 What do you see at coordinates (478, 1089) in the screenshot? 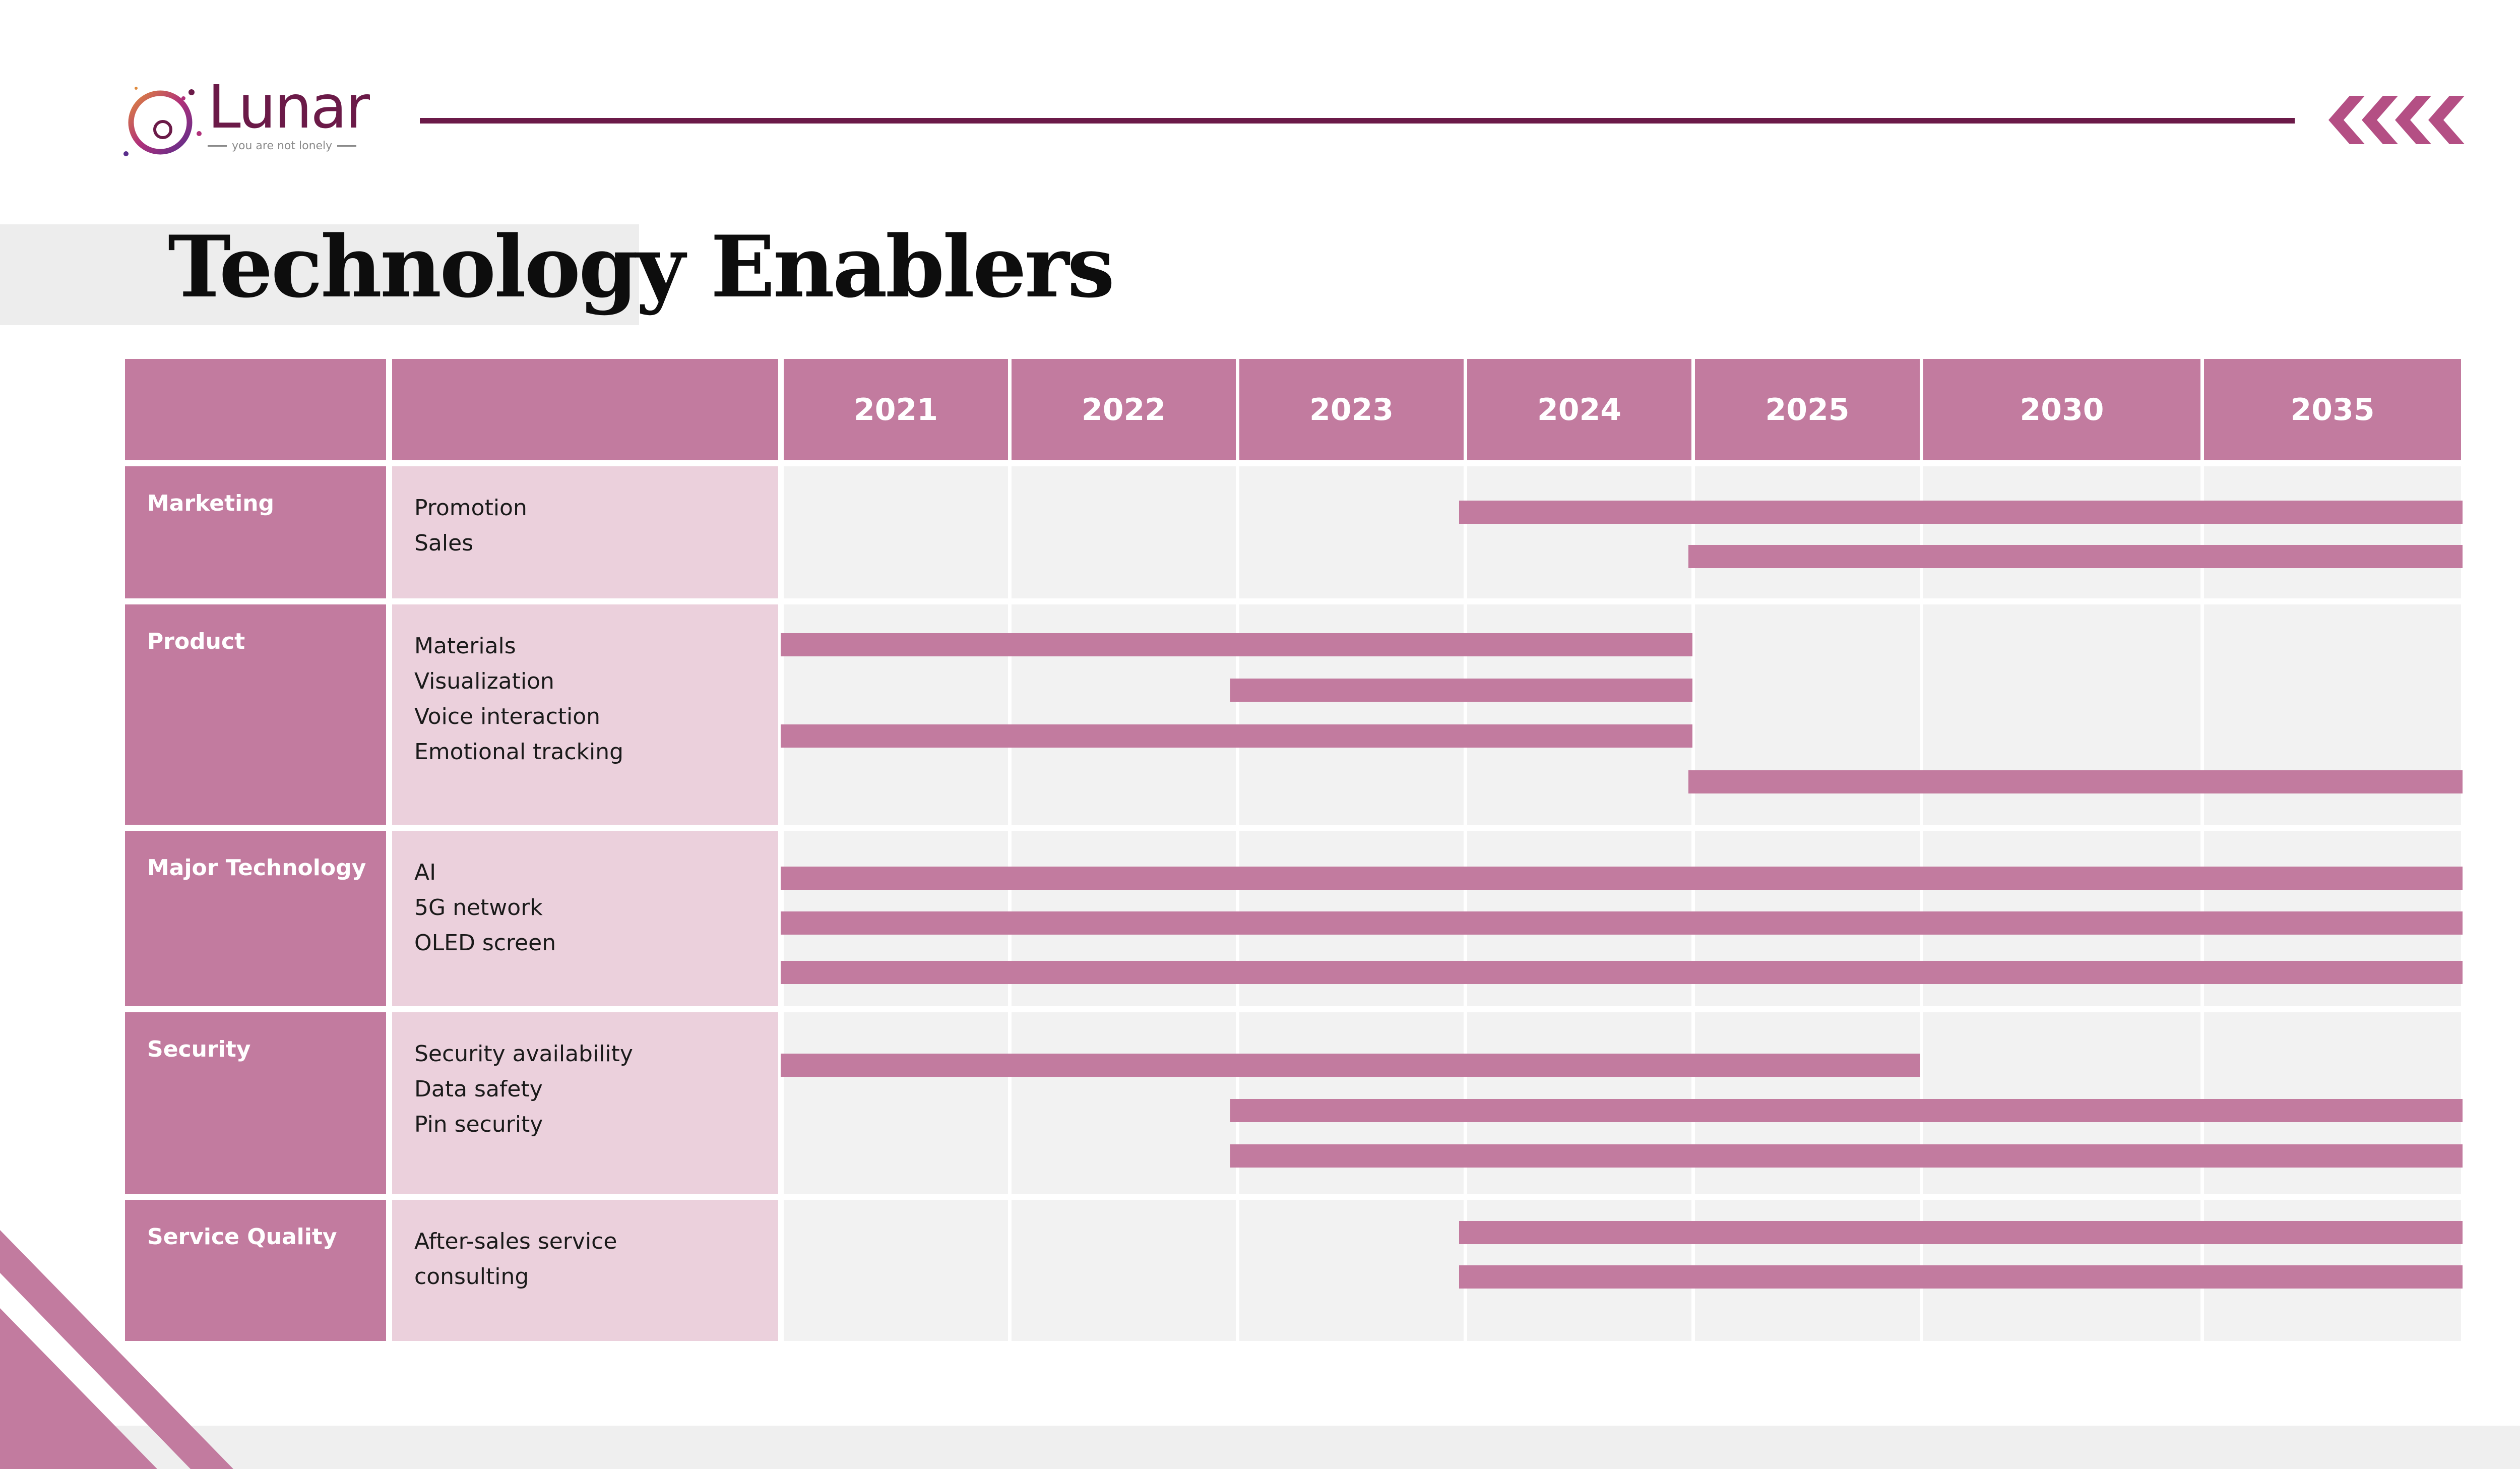
I see `subcategory-item: Data safety` at bounding box center [478, 1089].